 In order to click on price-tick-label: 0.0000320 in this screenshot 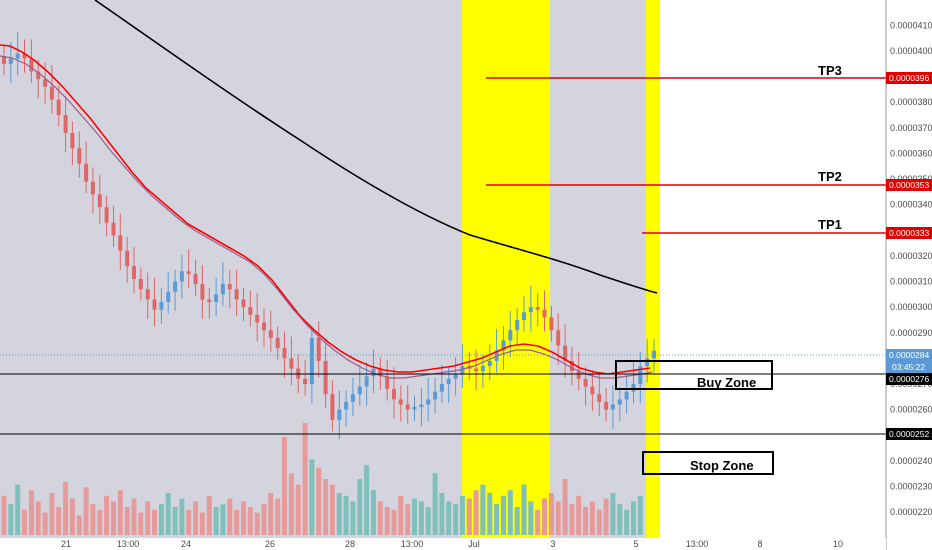, I will do `click(911, 256)`.